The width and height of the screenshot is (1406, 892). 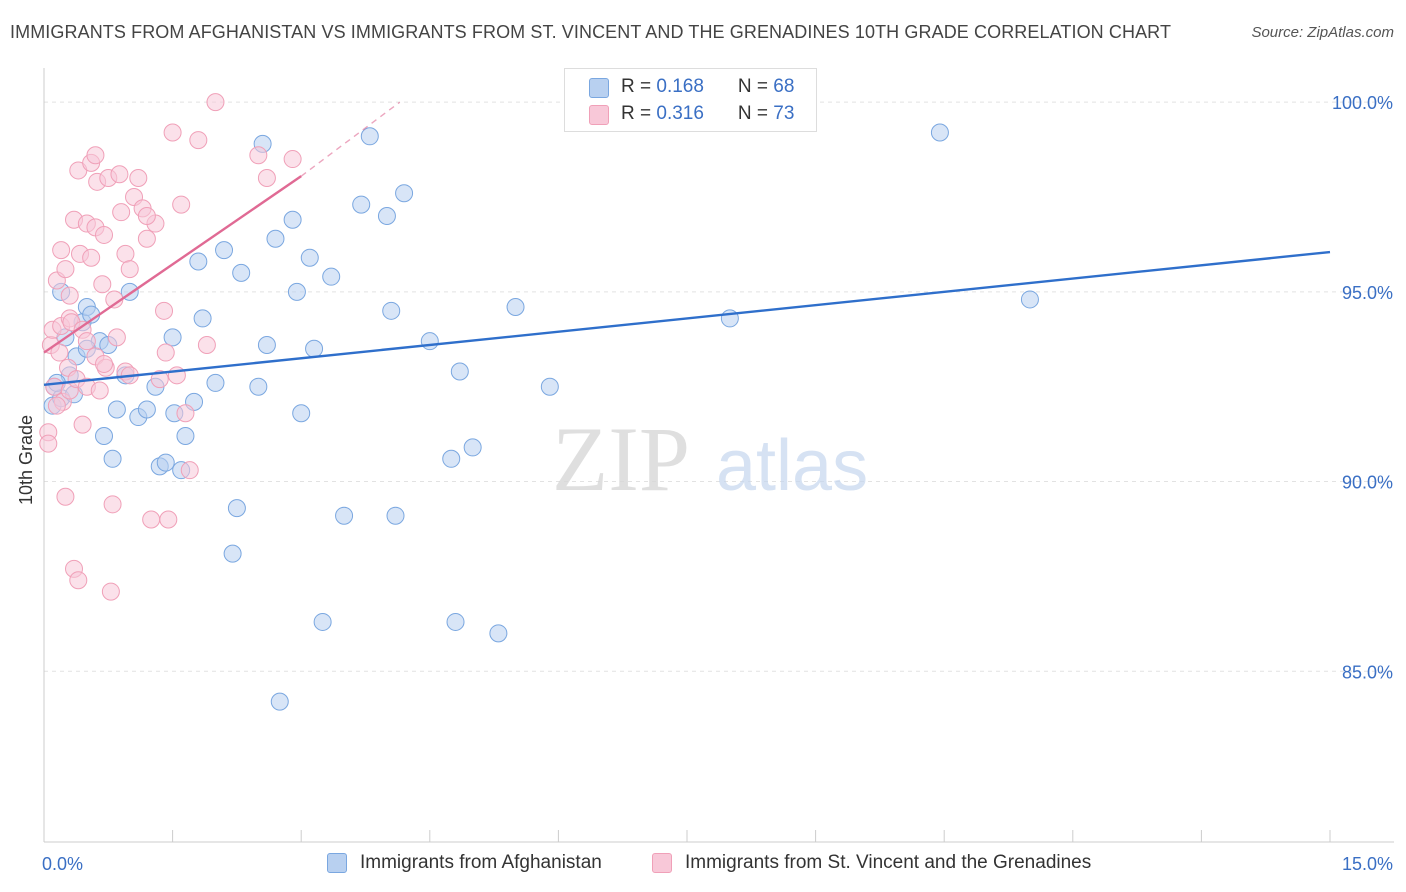 What do you see at coordinates (621, 459) in the screenshot?
I see `watermark-zip: ZIP` at bounding box center [621, 459].